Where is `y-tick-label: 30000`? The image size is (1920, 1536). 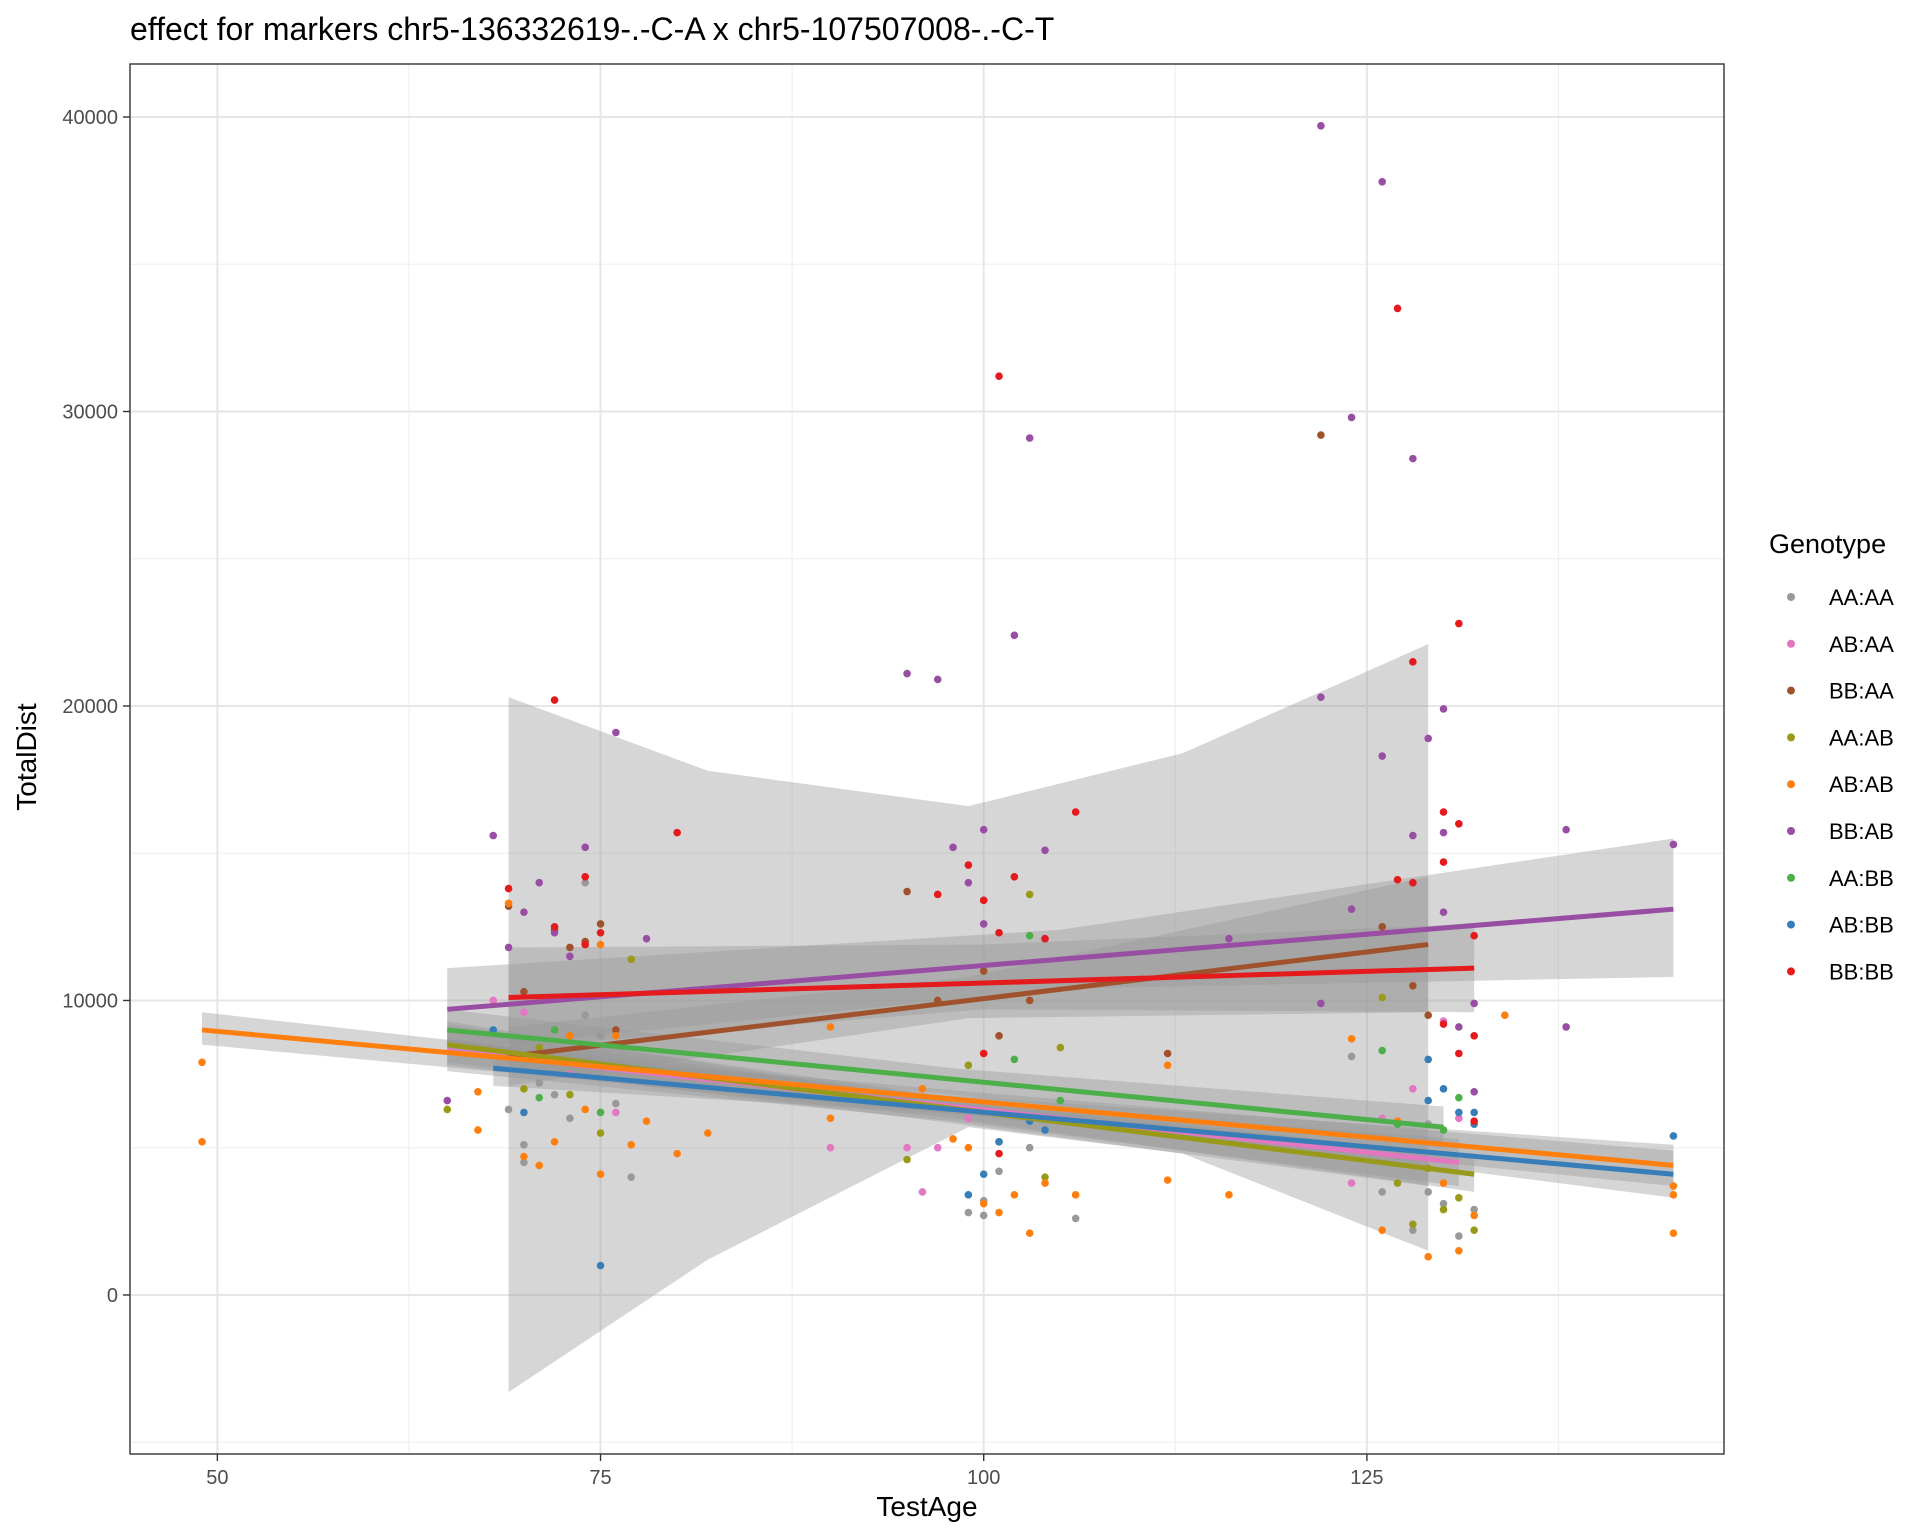 y-tick-label: 30000 is located at coordinates (90, 413).